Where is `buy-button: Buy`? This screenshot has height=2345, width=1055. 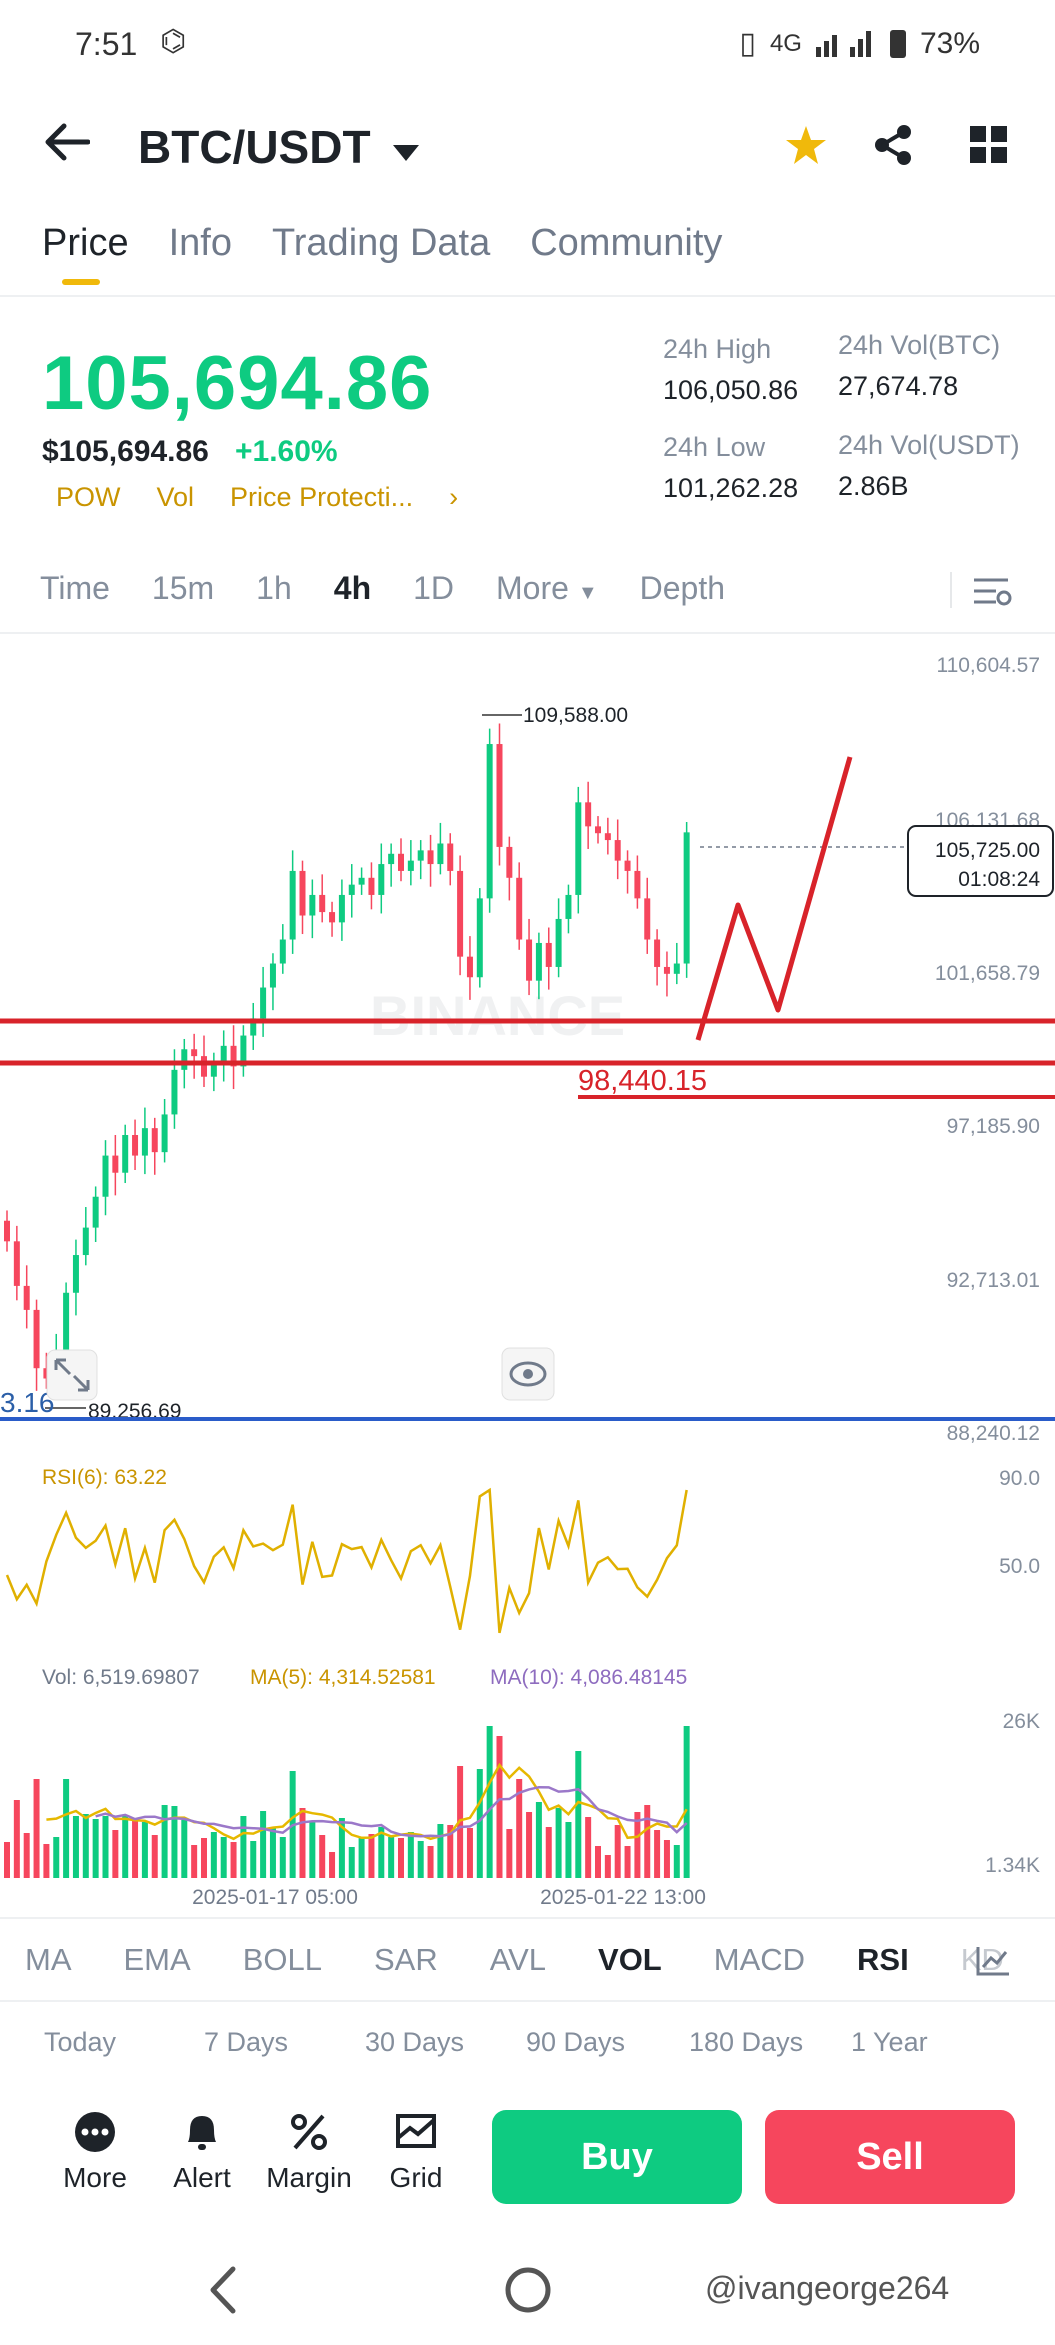
buy-button: Buy is located at coordinates (617, 2157).